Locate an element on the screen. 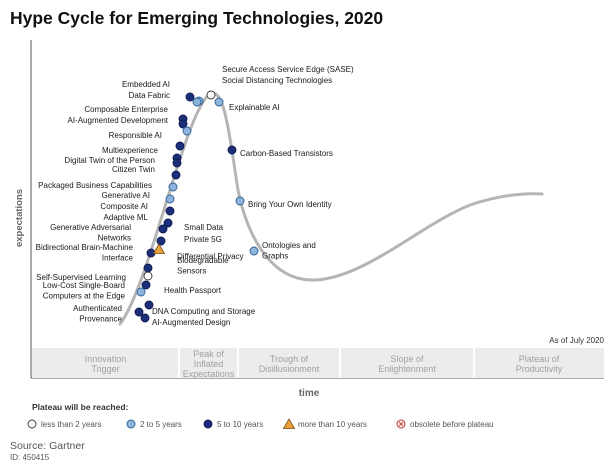  technology-item: Ontologies and Graphs is located at coordinates (282, 251).